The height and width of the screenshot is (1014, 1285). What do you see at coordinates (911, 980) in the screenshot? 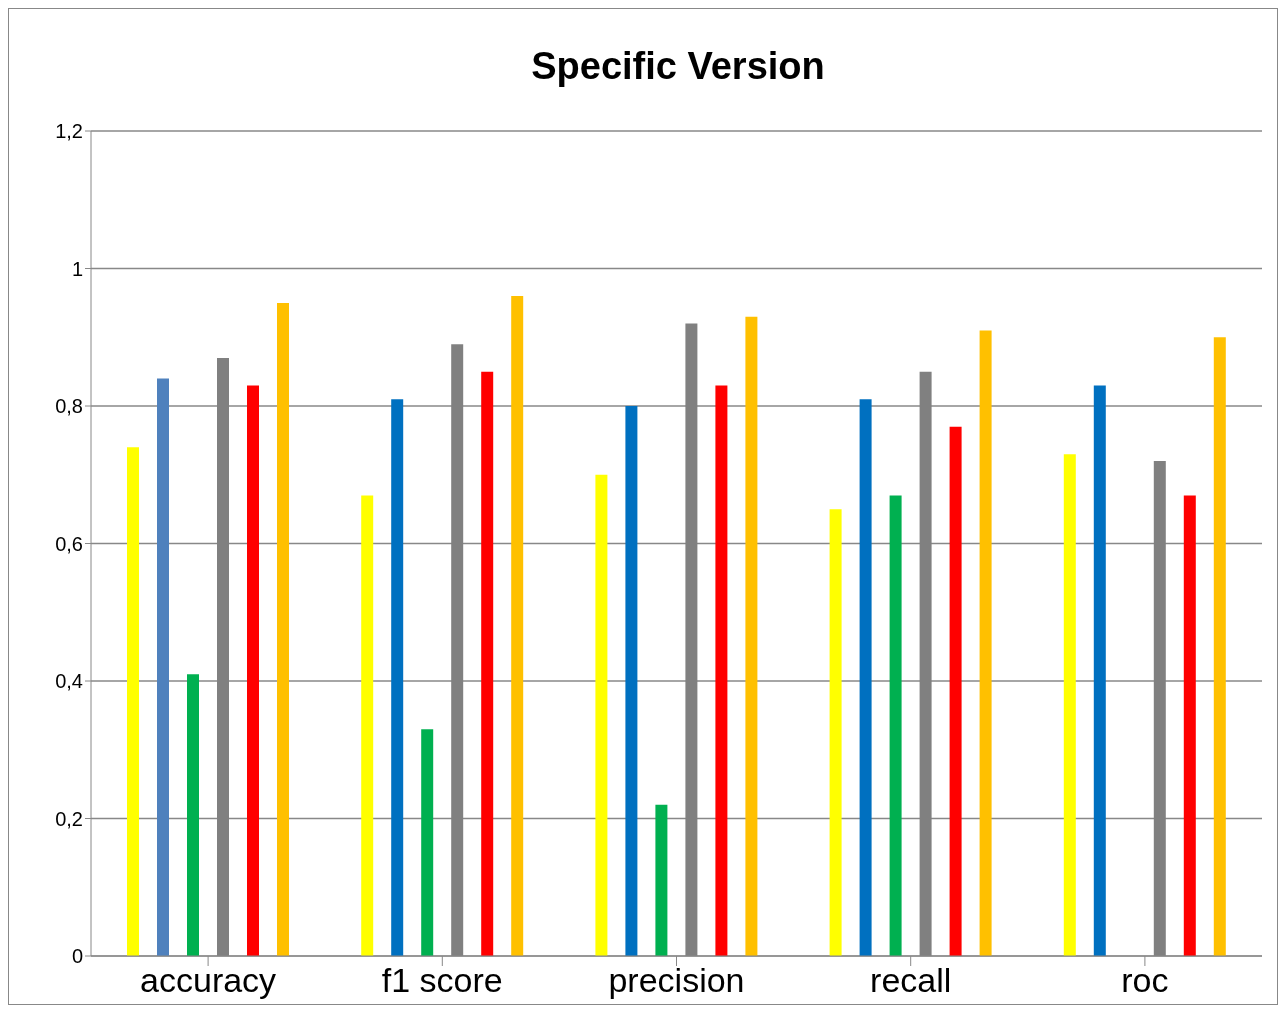
I see `x-tick-label: recall` at bounding box center [911, 980].